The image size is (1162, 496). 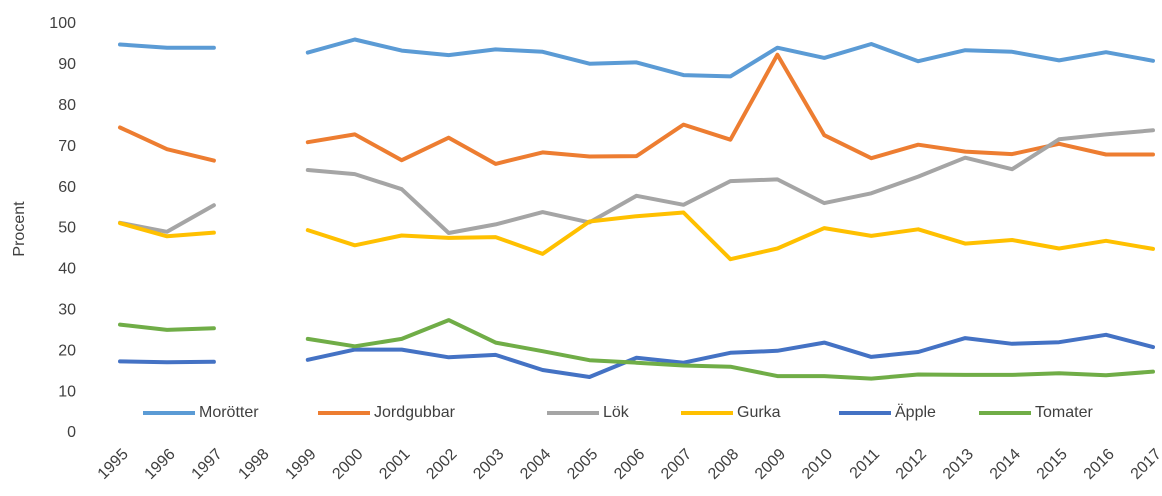 I want to click on y-tick-label: 80, so click(x=67, y=105).